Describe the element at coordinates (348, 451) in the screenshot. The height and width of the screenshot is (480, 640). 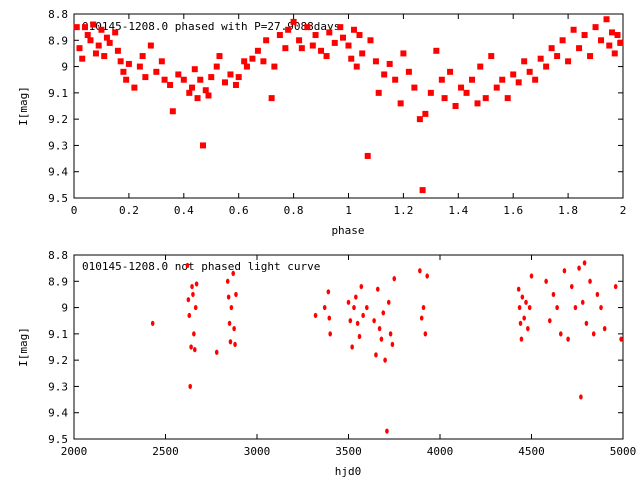
I see `unphased-x-tick-label: 3500` at that location.